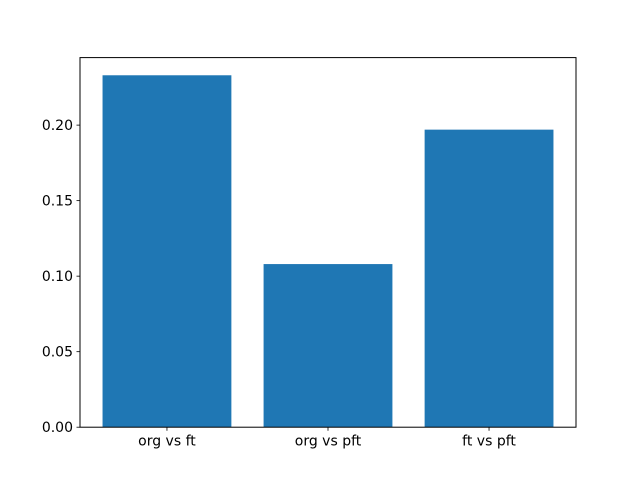  I want to click on y-tick-label: 0.20, so click(57, 126).